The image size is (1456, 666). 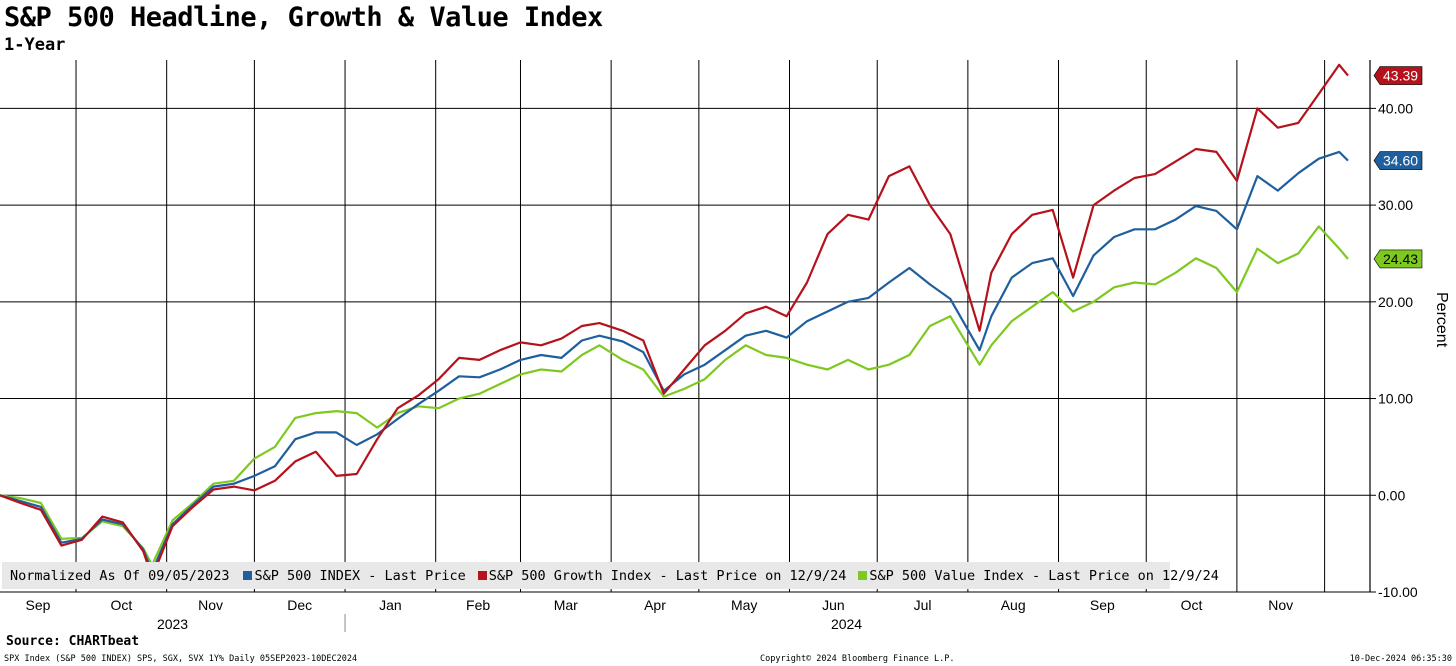 What do you see at coordinates (1013, 605) in the screenshot?
I see `x-month-label: Aug` at bounding box center [1013, 605].